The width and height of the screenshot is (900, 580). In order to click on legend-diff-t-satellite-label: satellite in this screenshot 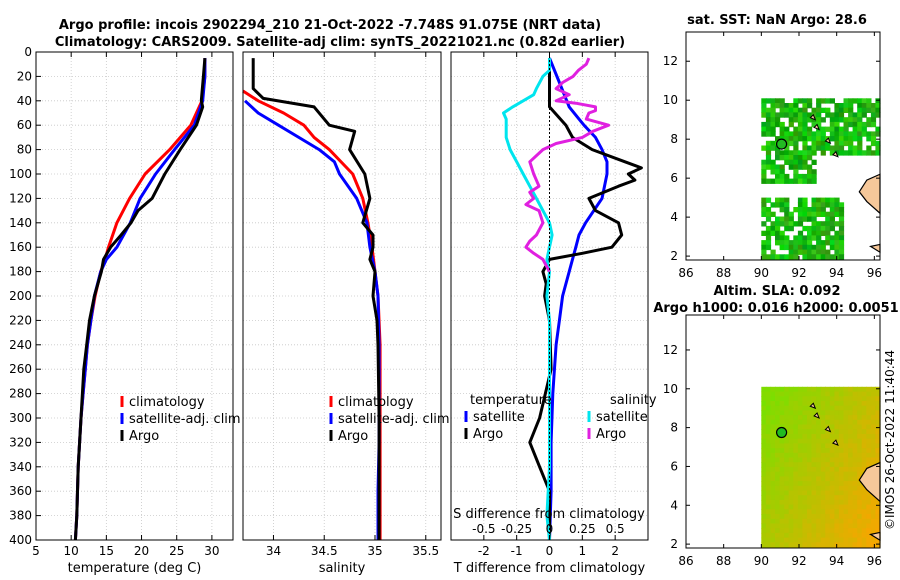, I will do `click(499, 417)`.